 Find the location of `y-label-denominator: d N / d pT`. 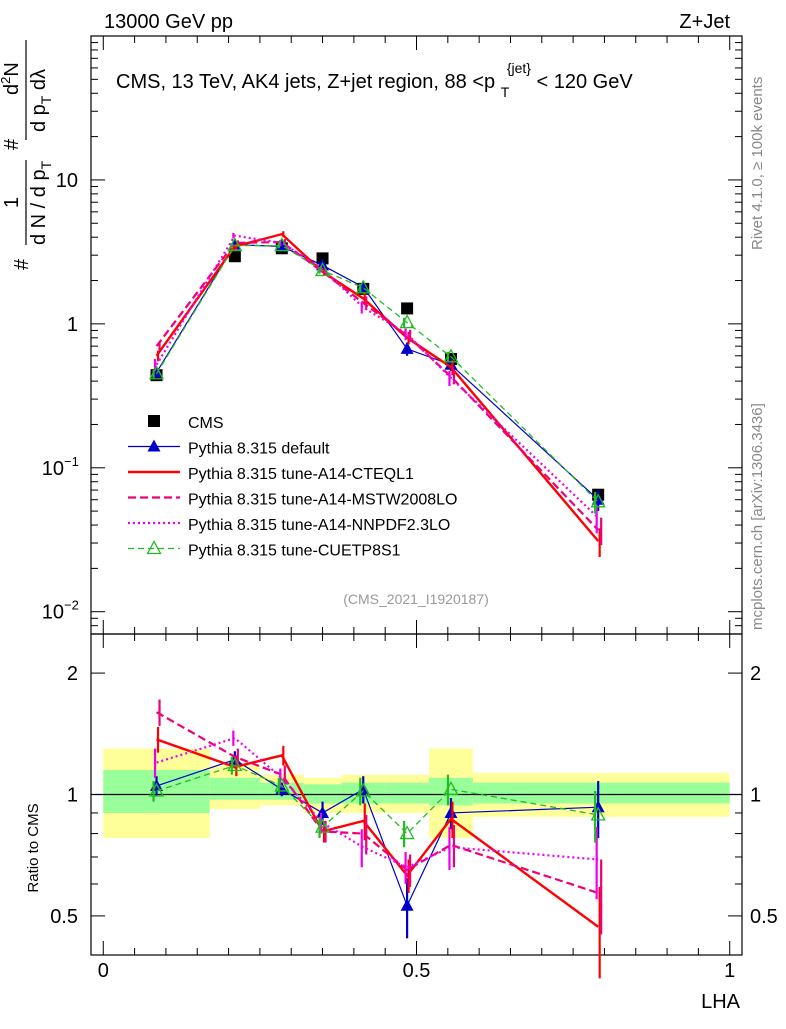

y-label-denominator: d N / d pT is located at coordinates (41, 202).